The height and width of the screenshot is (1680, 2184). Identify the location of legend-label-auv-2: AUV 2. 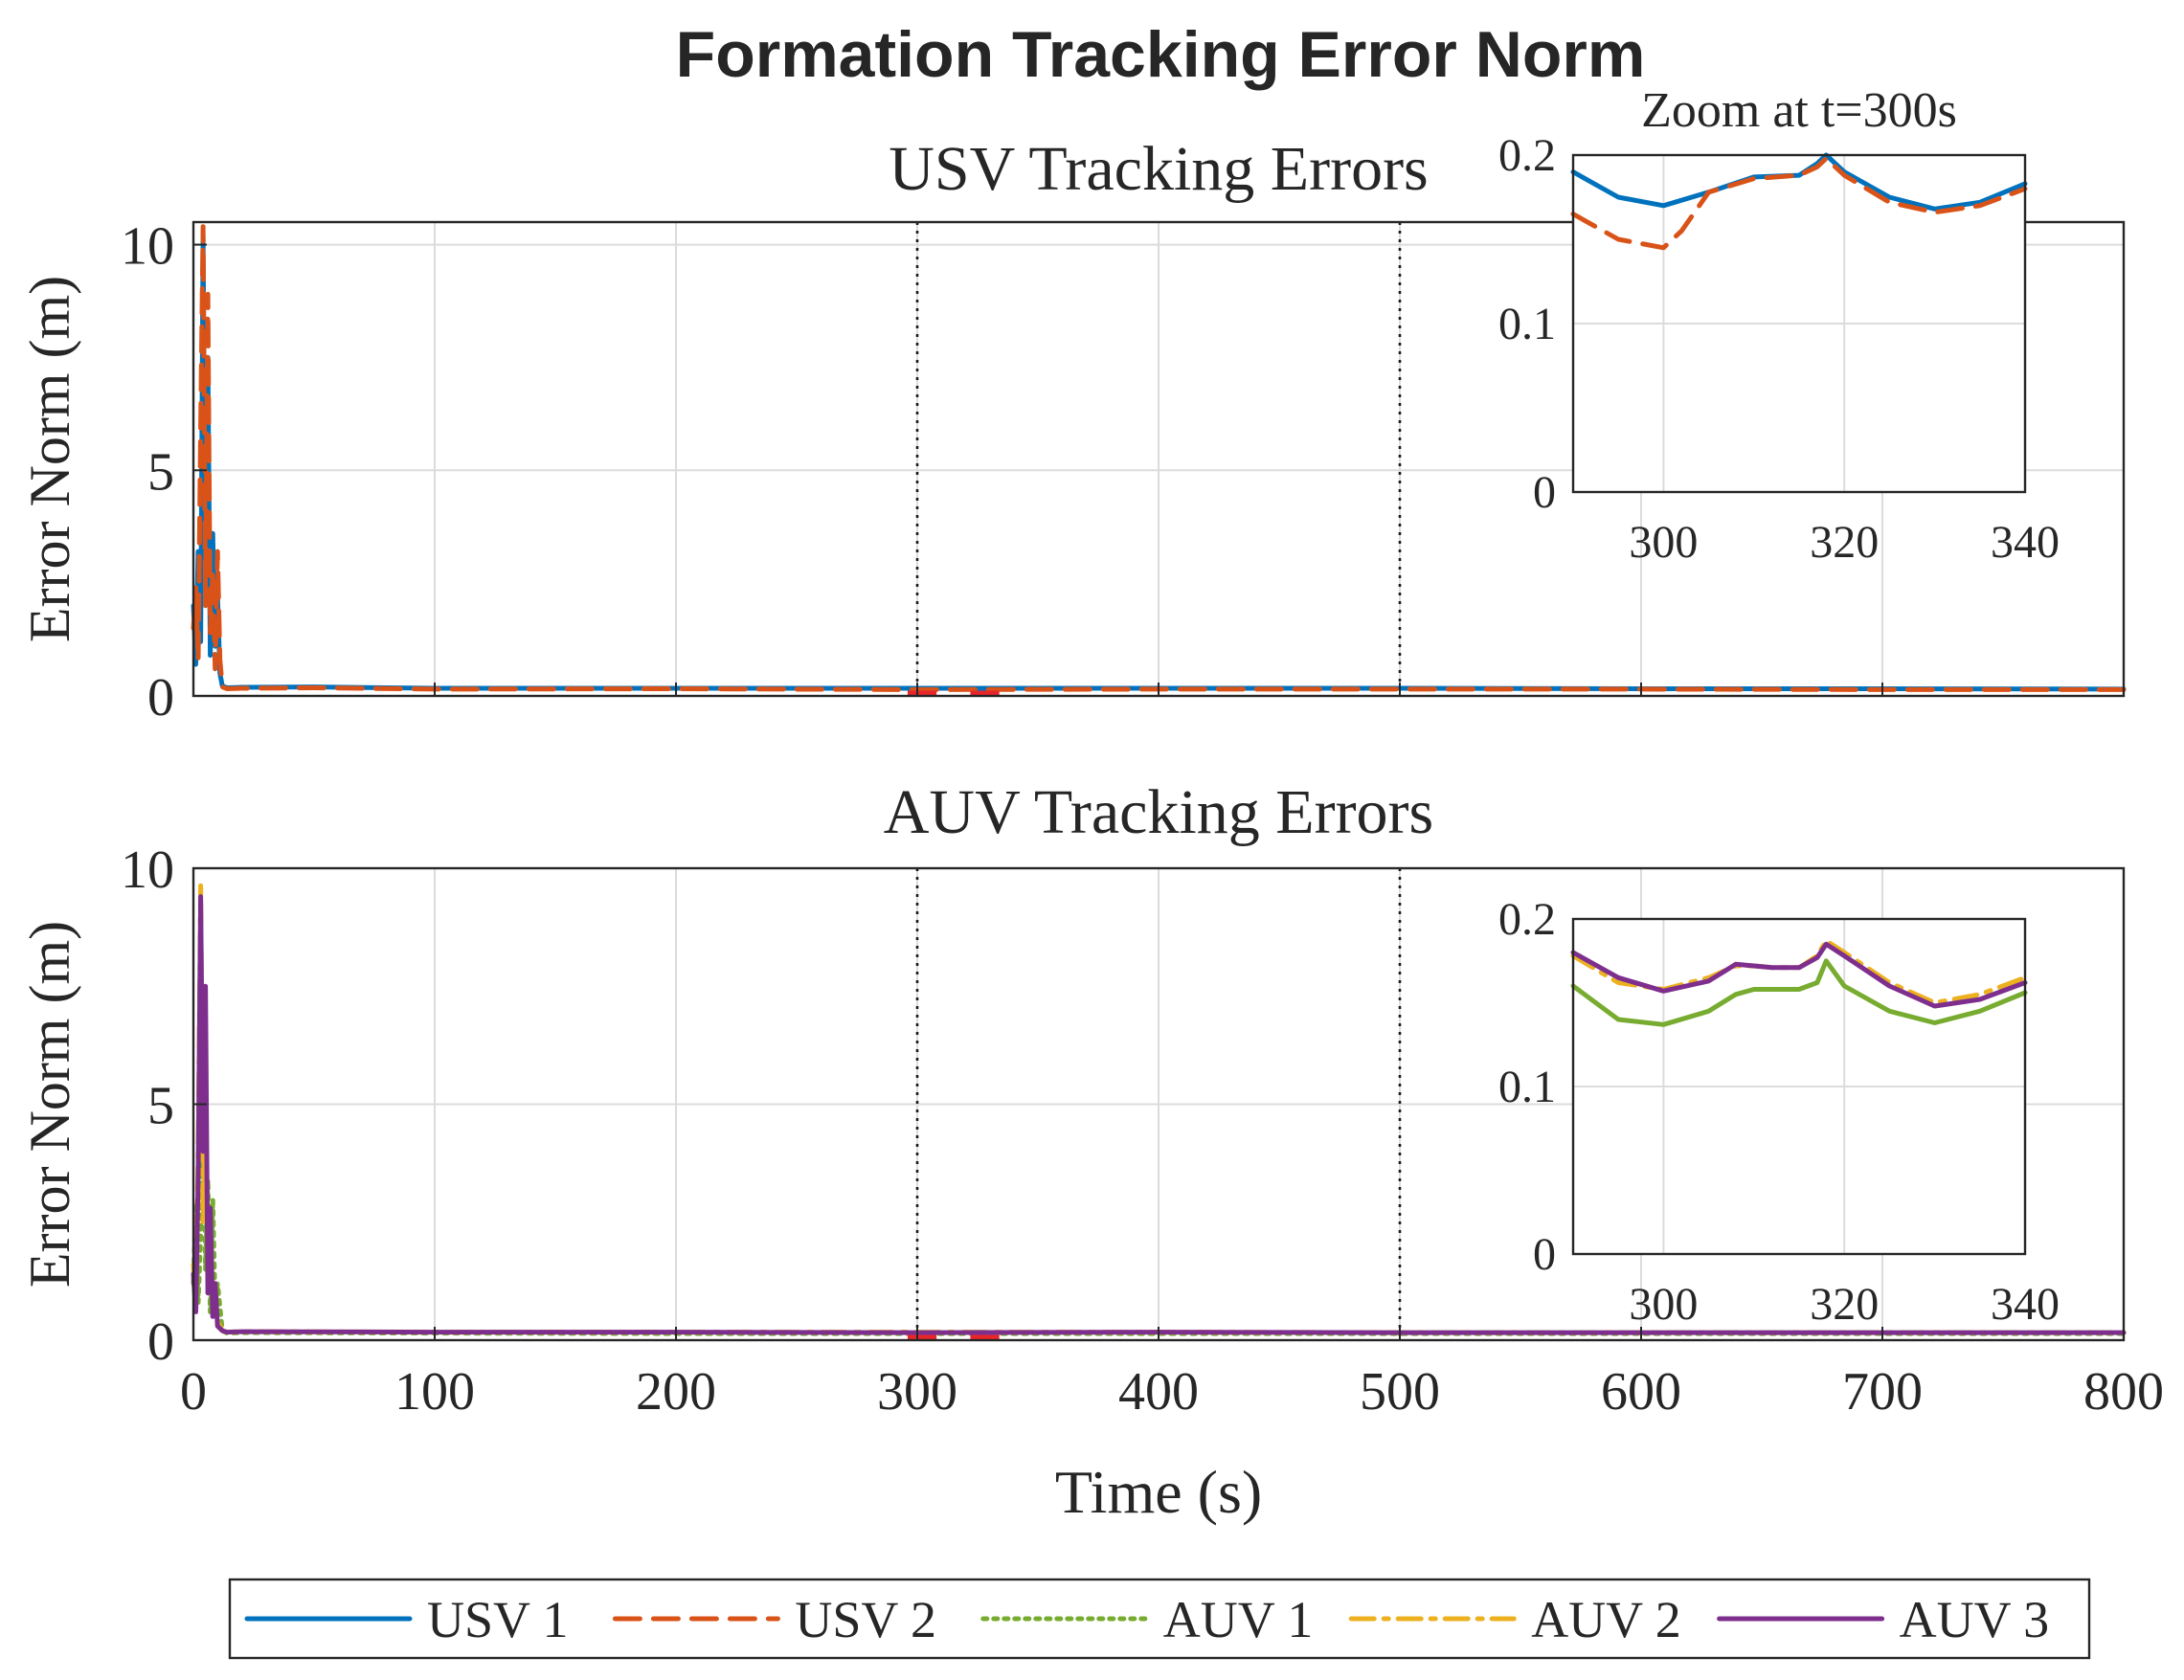
(1606, 1620).